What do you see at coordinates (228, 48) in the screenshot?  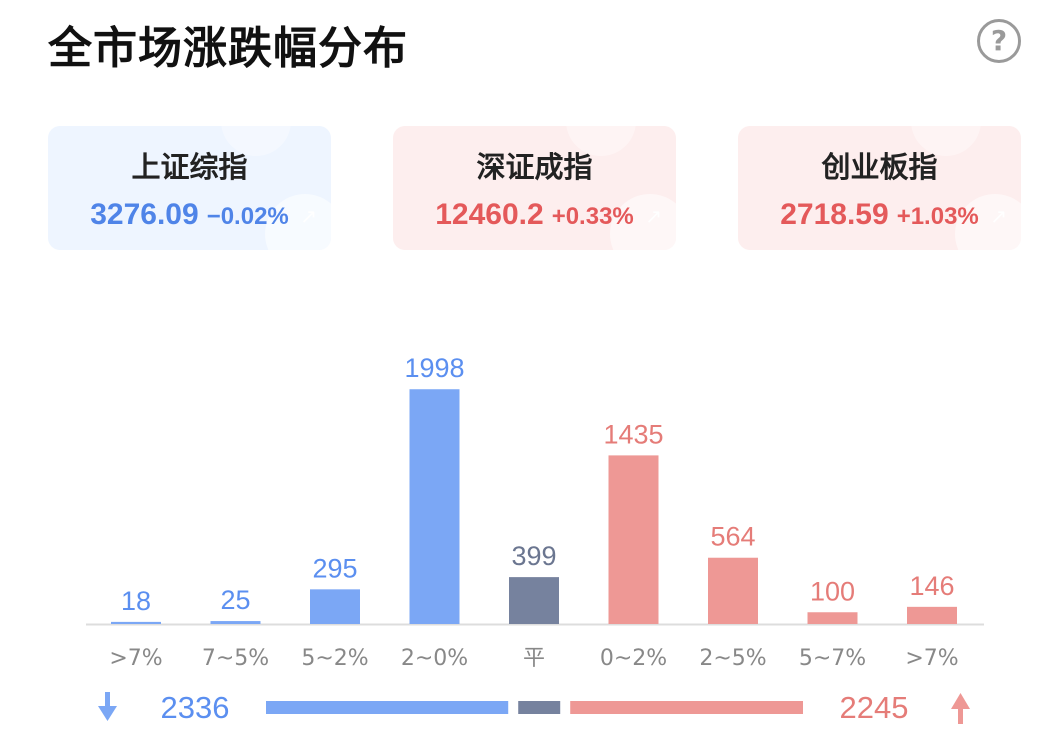 I see `page-title: 全市场涨跌幅分布` at bounding box center [228, 48].